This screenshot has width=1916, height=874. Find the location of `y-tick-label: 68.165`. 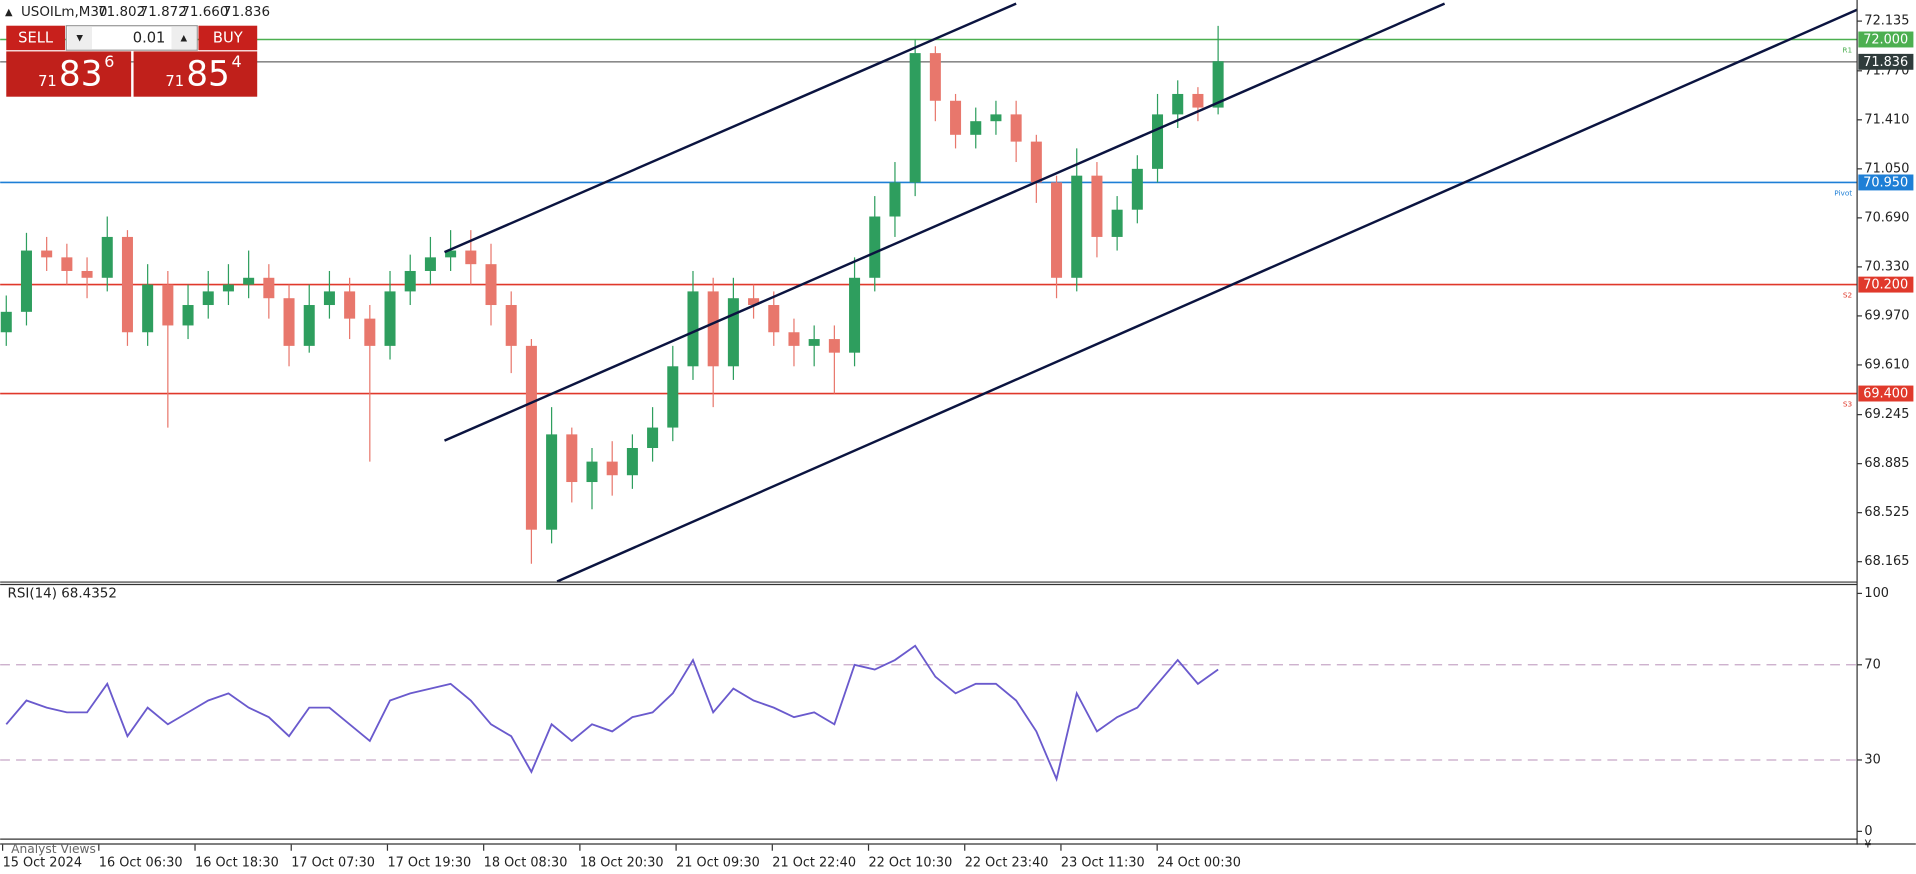

y-tick-label: 68.165 is located at coordinates (1886, 561).